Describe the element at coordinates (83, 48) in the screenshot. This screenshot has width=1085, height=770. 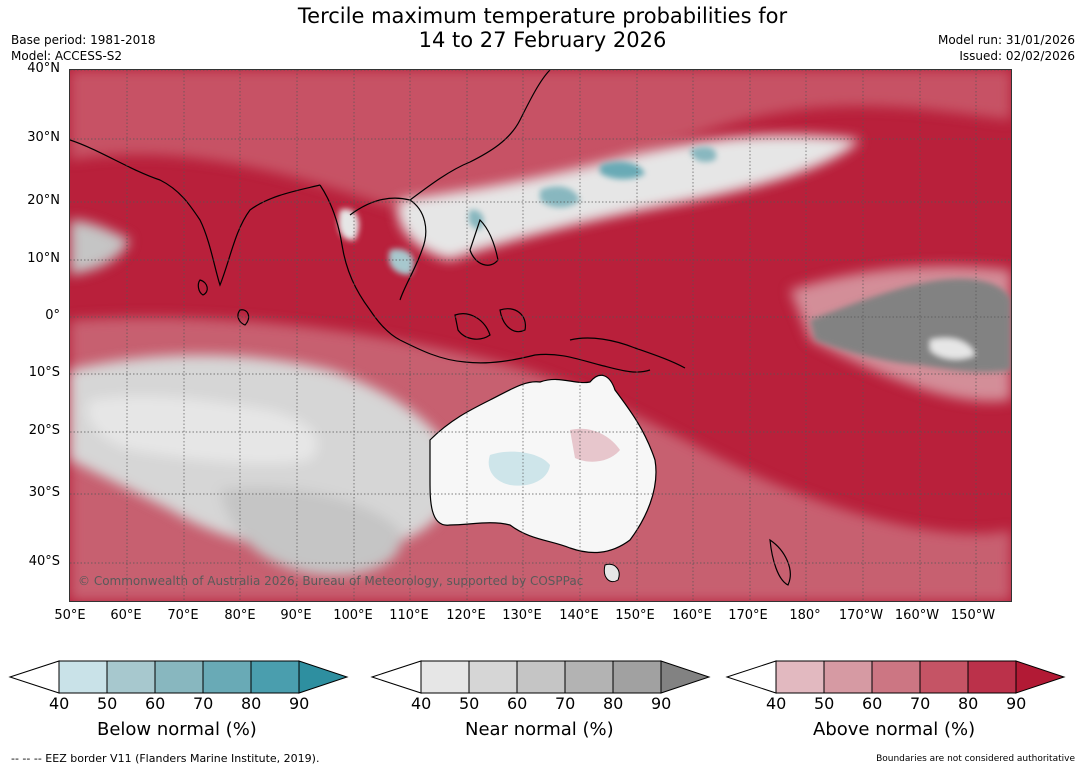
I see `meta-left: Base period: 1981-2018 Model: ACCESS-S2` at that location.